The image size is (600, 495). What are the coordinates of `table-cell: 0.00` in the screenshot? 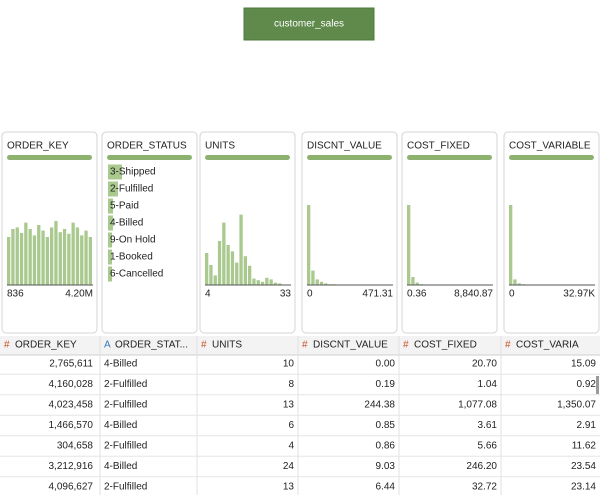 It's located at (386, 364).